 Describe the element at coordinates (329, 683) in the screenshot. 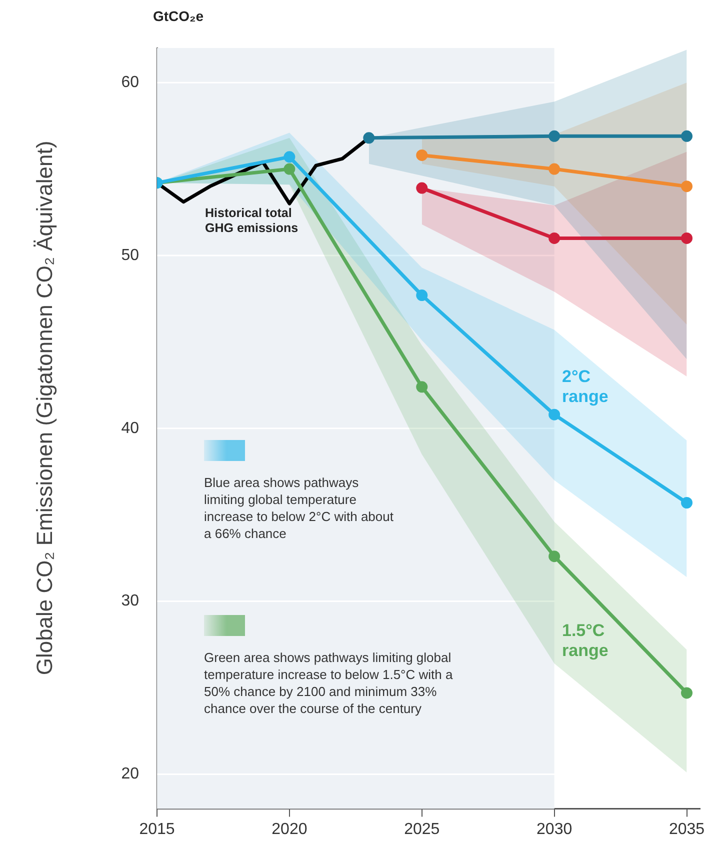

I see `annotation: Green area shows pathways limiting global temperature increase to below 1.5°C with a 50% chance by 2100 and minimum 33% chance over the course of the century` at that location.